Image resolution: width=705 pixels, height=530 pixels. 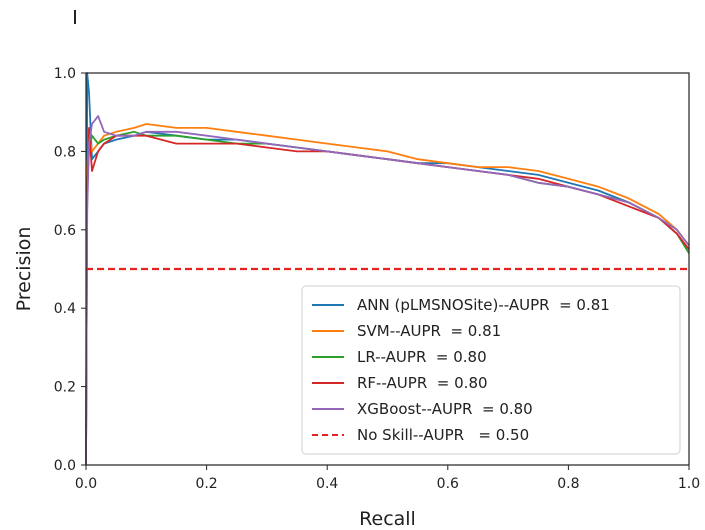 I want to click on x-tick-label: 0.0, so click(x=86, y=484).